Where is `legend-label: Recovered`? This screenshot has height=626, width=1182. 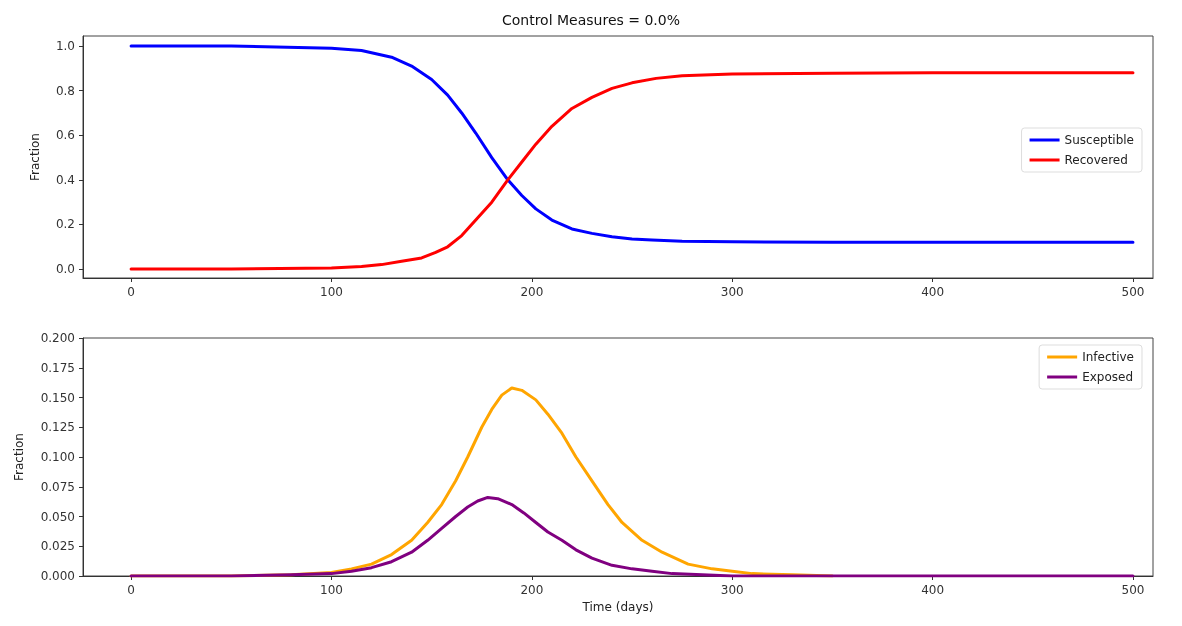 legend-label: Recovered is located at coordinates (1096, 160).